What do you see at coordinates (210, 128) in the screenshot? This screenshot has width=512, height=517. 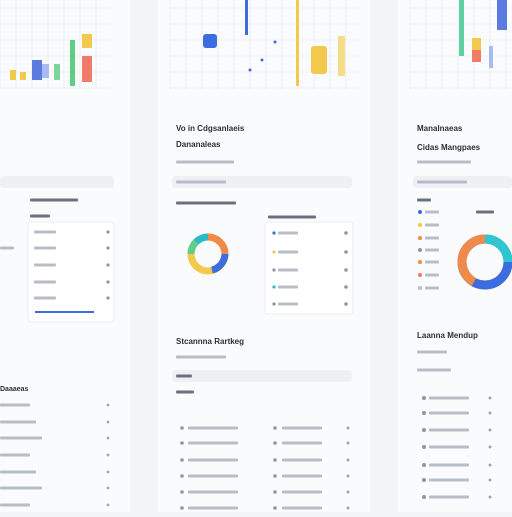 I see `middle-title: Vo in Cdgsanlaeis` at bounding box center [210, 128].